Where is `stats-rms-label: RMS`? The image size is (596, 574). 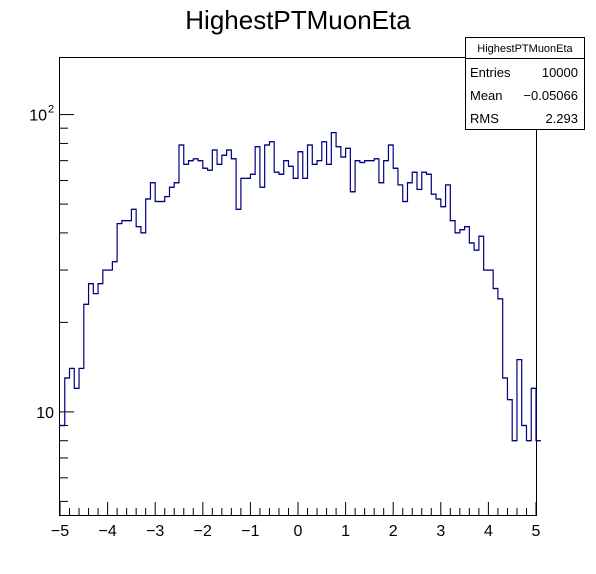 stats-rms-label: RMS is located at coordinates (484, 118).